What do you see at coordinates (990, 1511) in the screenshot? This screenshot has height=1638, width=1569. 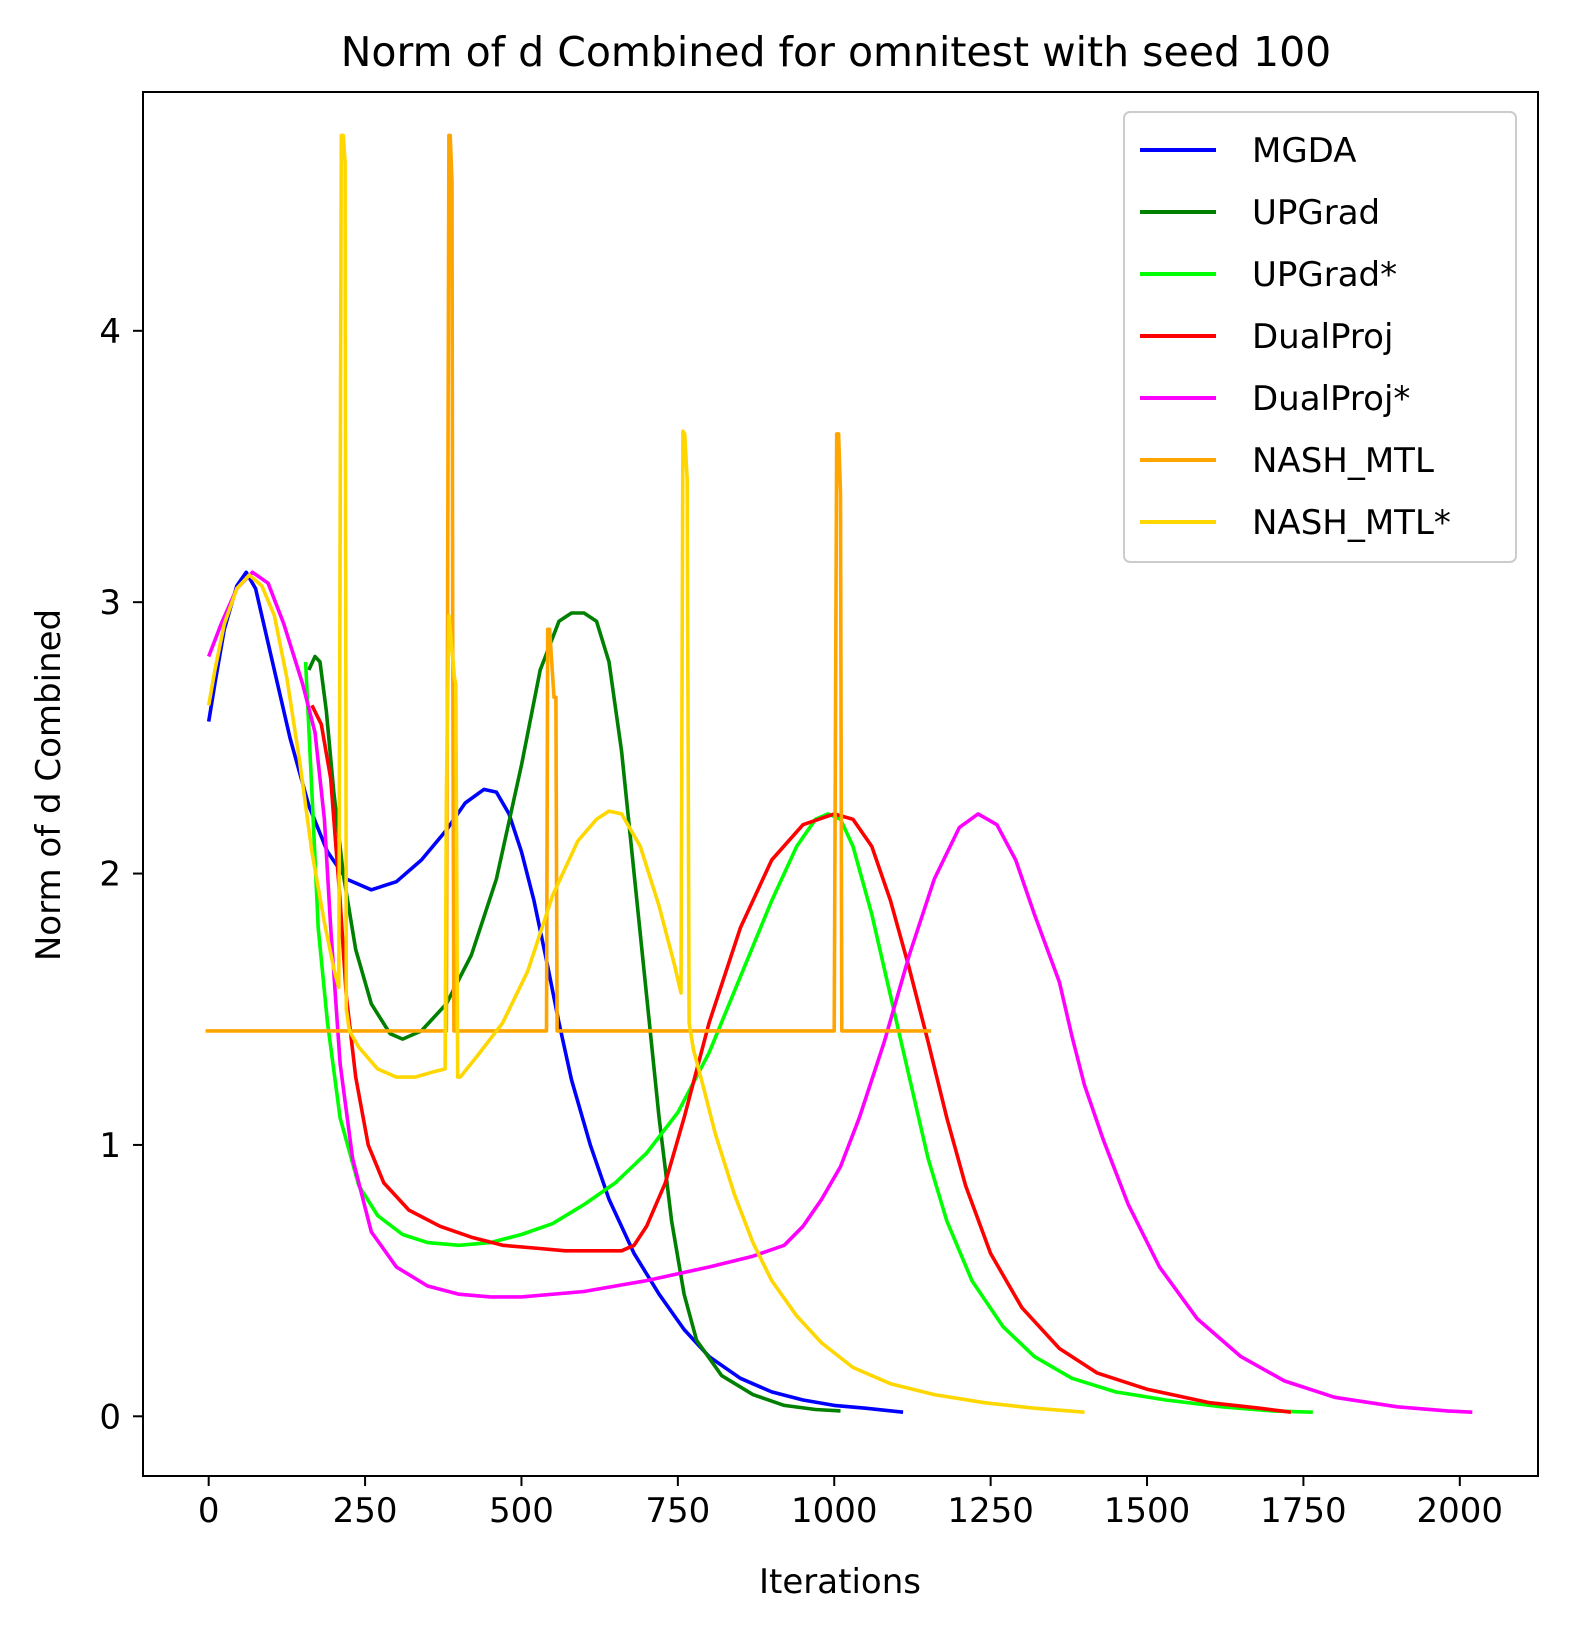 I see `x-tick-label: 1250` at bounding box center [990, 1511].